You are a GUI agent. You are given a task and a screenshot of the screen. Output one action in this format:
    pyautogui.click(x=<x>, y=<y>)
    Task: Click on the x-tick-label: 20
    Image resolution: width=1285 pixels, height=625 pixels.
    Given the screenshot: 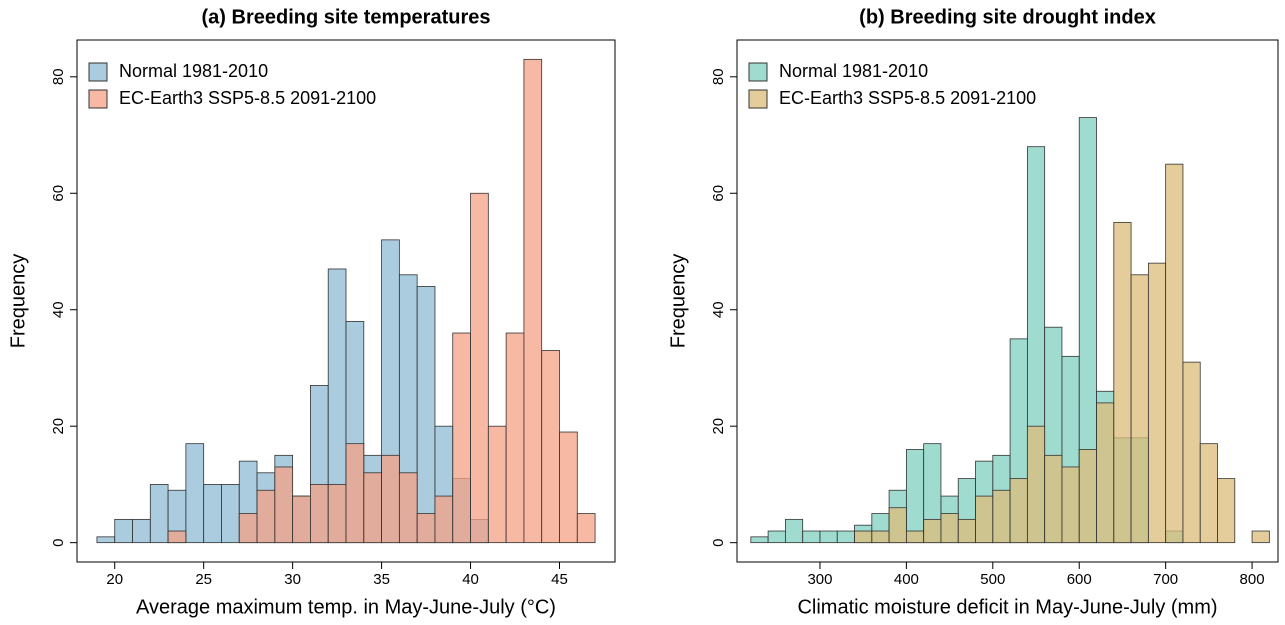 What is the action you would take?
    pyautogui.click(x=114, y=579)
    